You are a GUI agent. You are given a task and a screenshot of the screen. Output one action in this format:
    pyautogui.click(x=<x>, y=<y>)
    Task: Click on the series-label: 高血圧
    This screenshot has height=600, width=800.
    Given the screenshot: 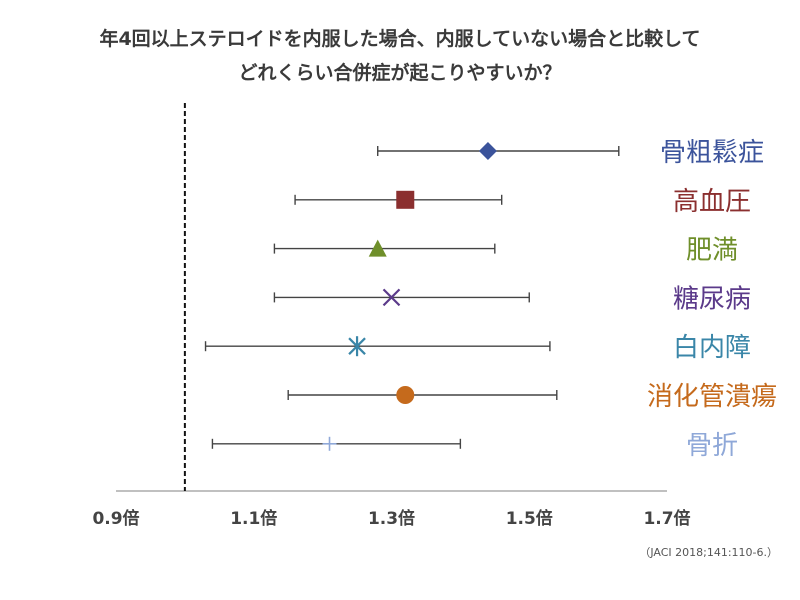 What is the action you would take?
    pyautogui.click(x=712, y=202)
    